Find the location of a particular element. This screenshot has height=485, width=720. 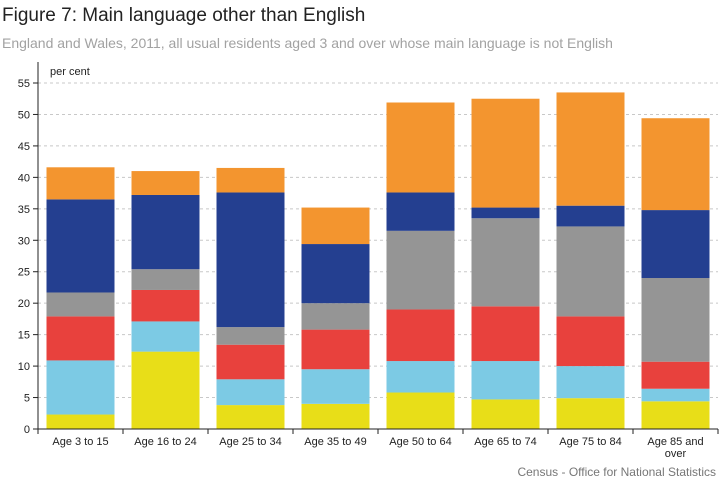

y-tick-label: 0 is located at coordinates (27, 430).